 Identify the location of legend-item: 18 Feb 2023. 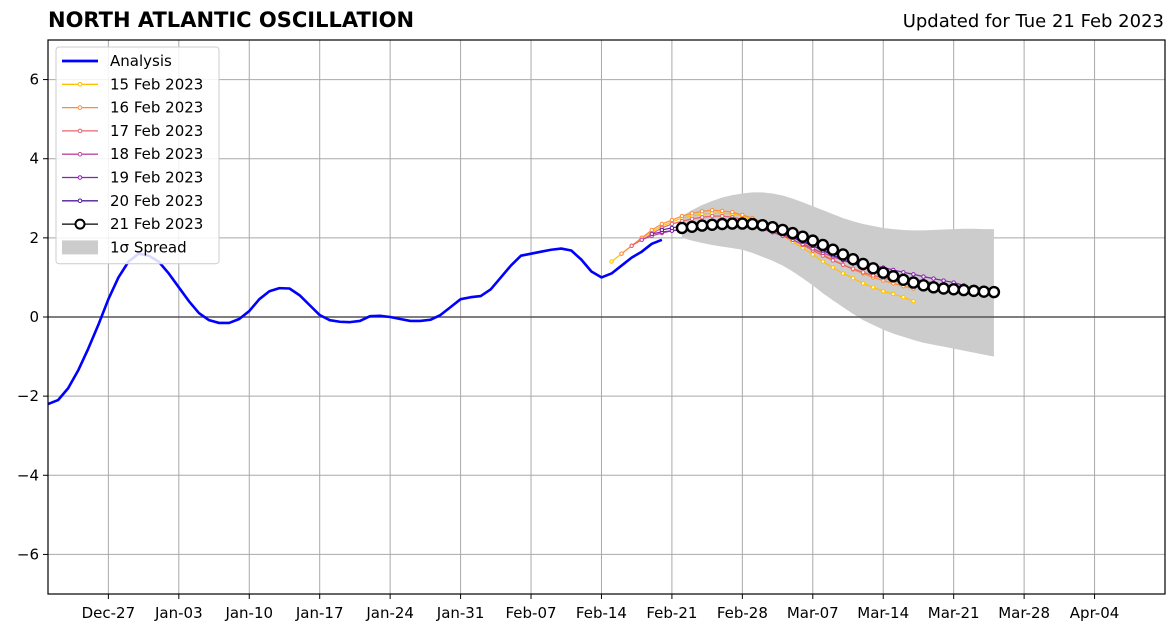
(132, 154).